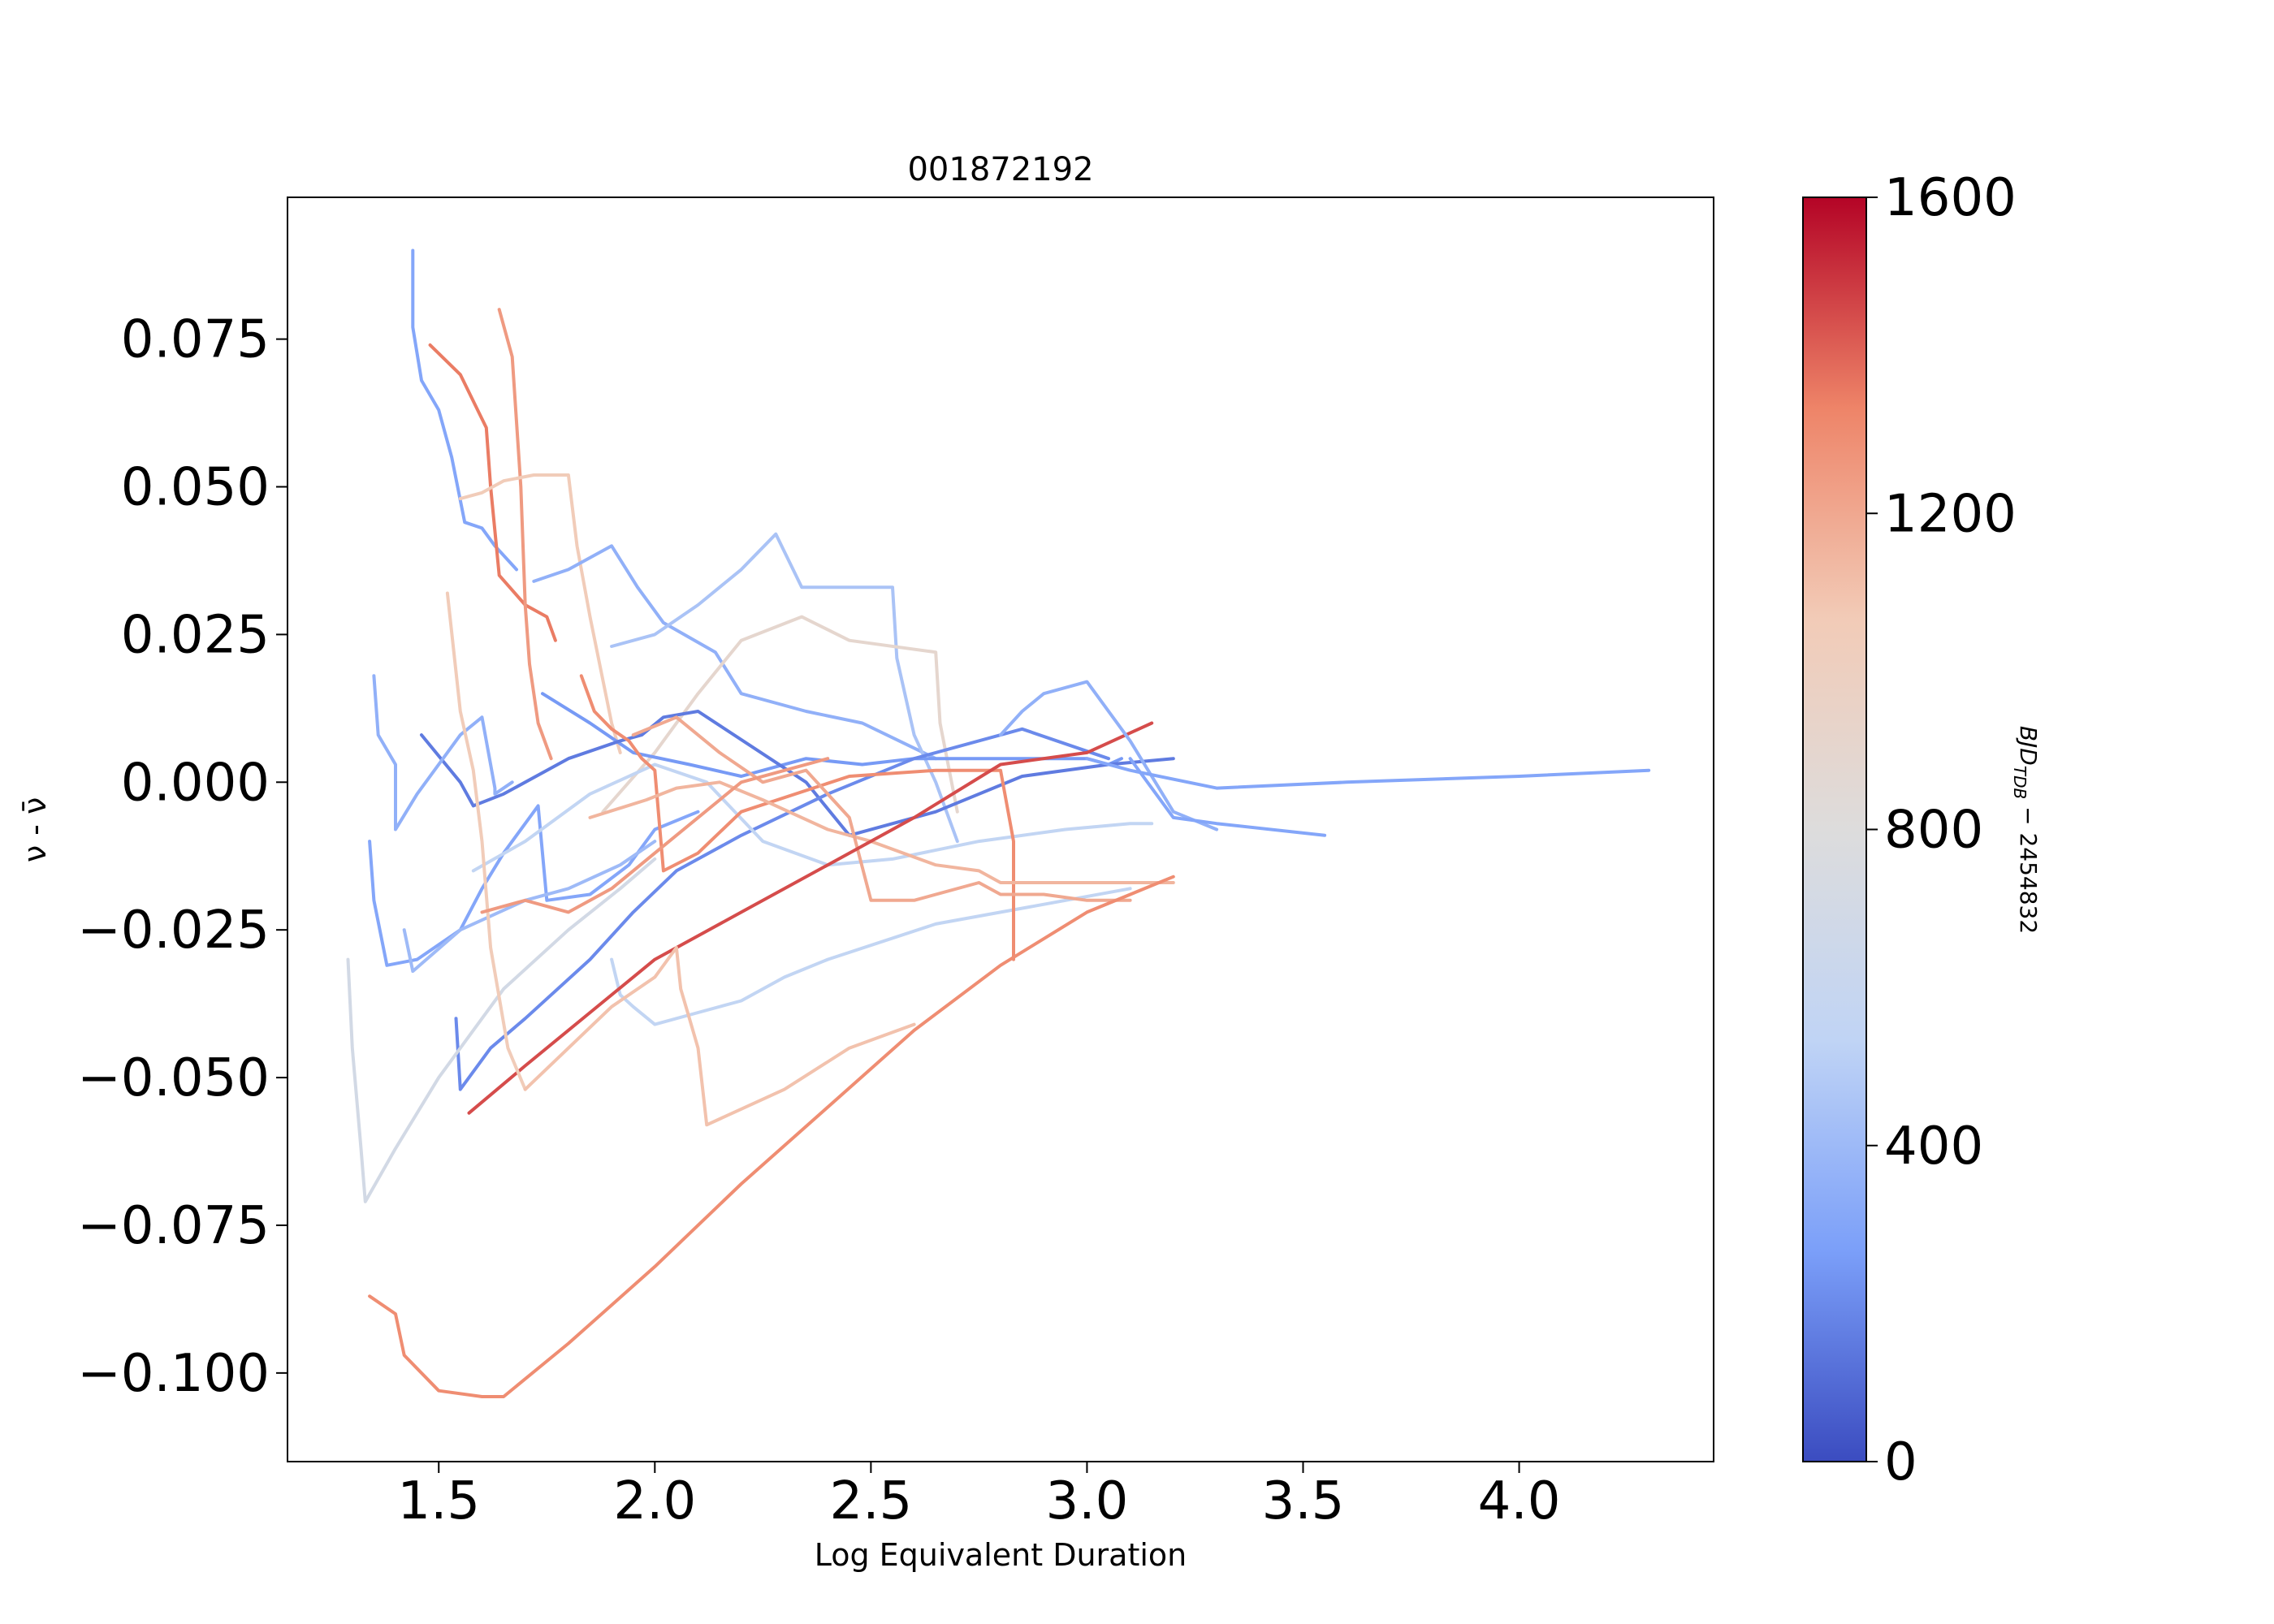 The width and height of the screenshot is (2274, 1624). What do you see at coordinates (1901, 1462) in the screenshot?
I see `colorbar-tick-label: 0` at bounding box center [1901, 1462].